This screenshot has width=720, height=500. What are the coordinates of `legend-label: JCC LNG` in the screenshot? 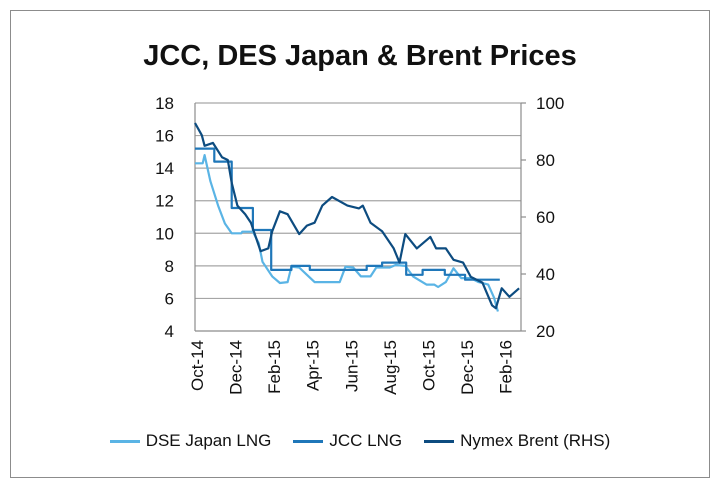 It's located at (366, 440).